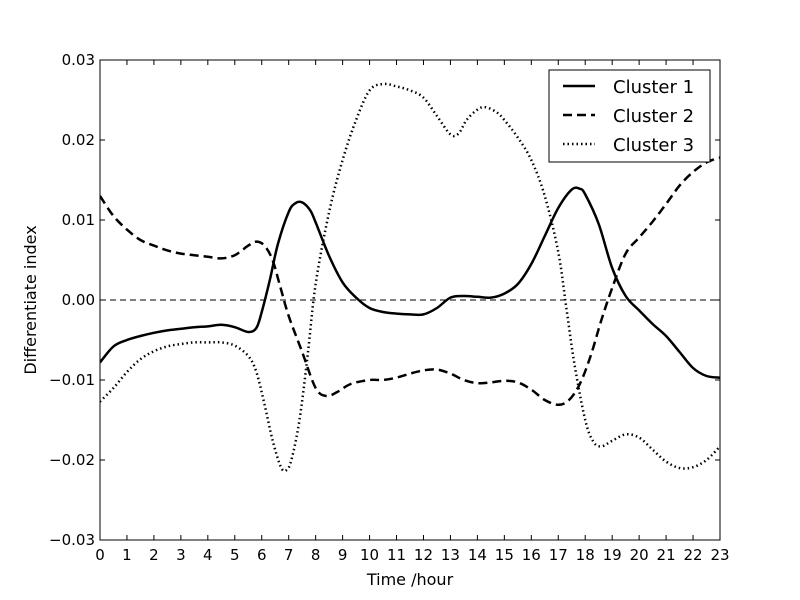  Describe the element at coordinates (504, 555) in the screenshot. I see `x-tick-label: 15` at that location.